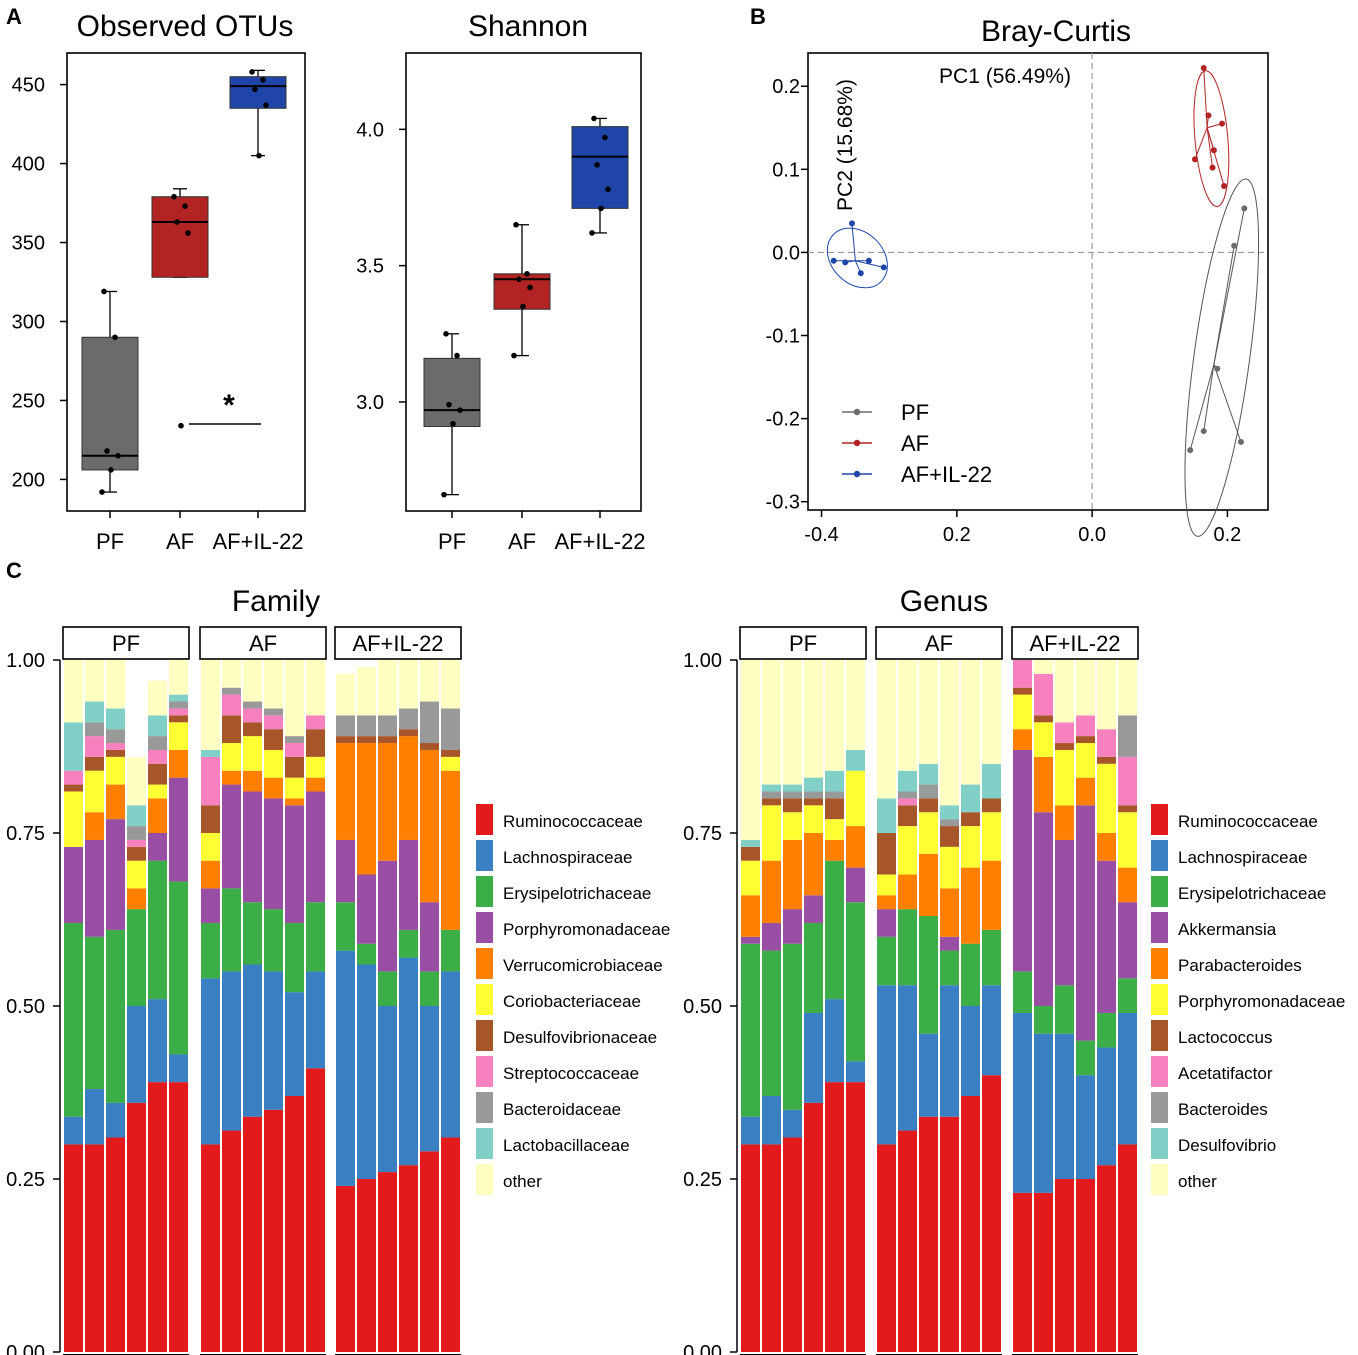 The height and width of the screenshot is (1355, 1358). What do you see at coordinates (522, 541) in the screenshot?
I see `x-tick-label: AF` at bounding box center [522, 541].